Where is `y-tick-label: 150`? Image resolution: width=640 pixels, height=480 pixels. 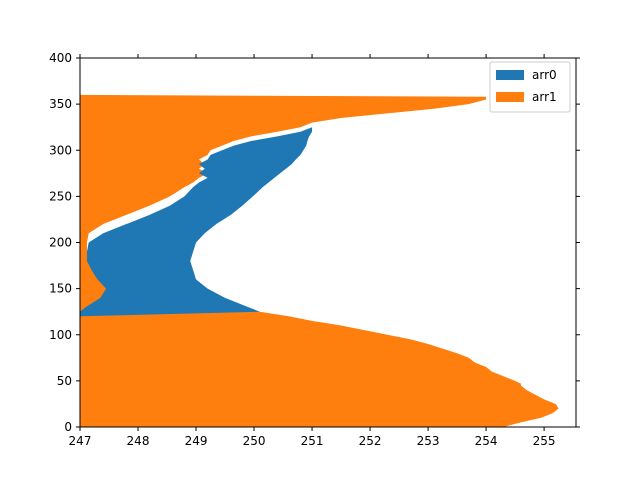 y-tick-label: 150 is located at coordinates (60, 289).